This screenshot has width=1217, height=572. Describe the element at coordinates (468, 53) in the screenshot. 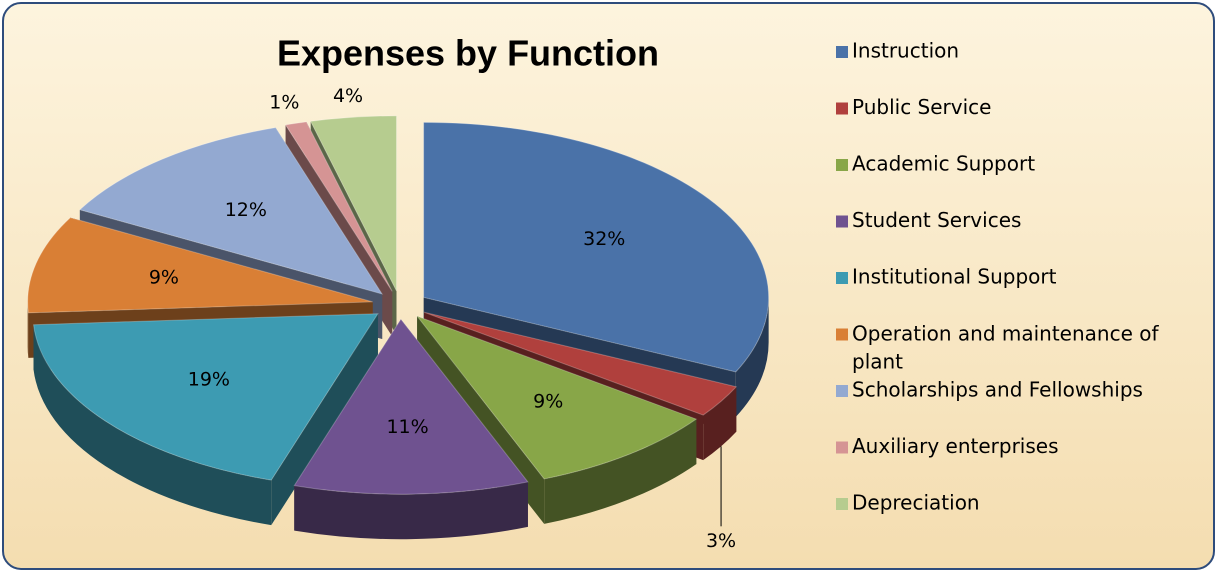

I see `chart-title: Expenses by Function` at that location.